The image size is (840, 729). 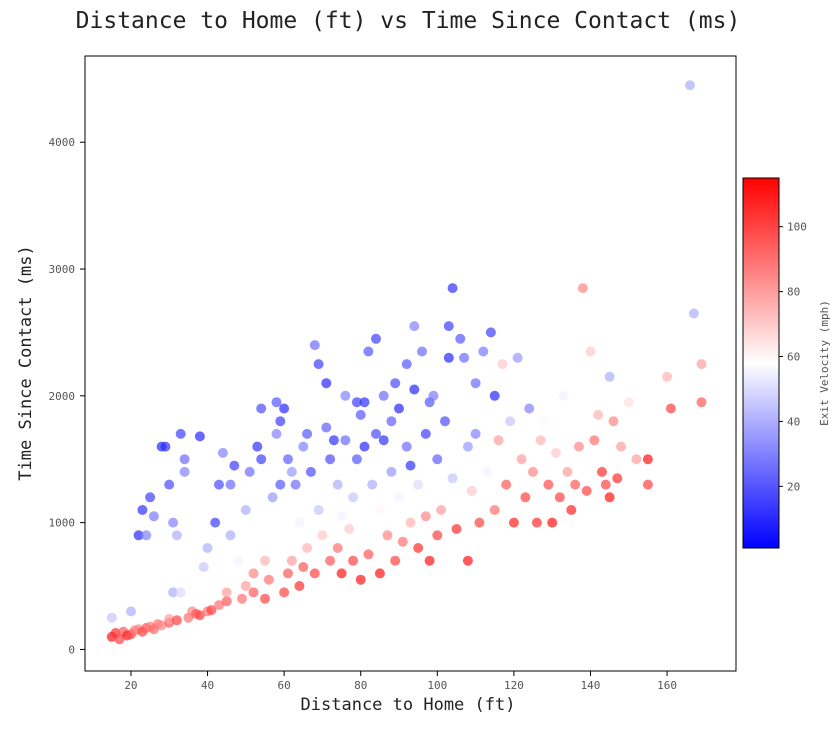 I want to click on y-axis-ticks: 0 1000 2000 3000 4000, so click(x=67, y=396).